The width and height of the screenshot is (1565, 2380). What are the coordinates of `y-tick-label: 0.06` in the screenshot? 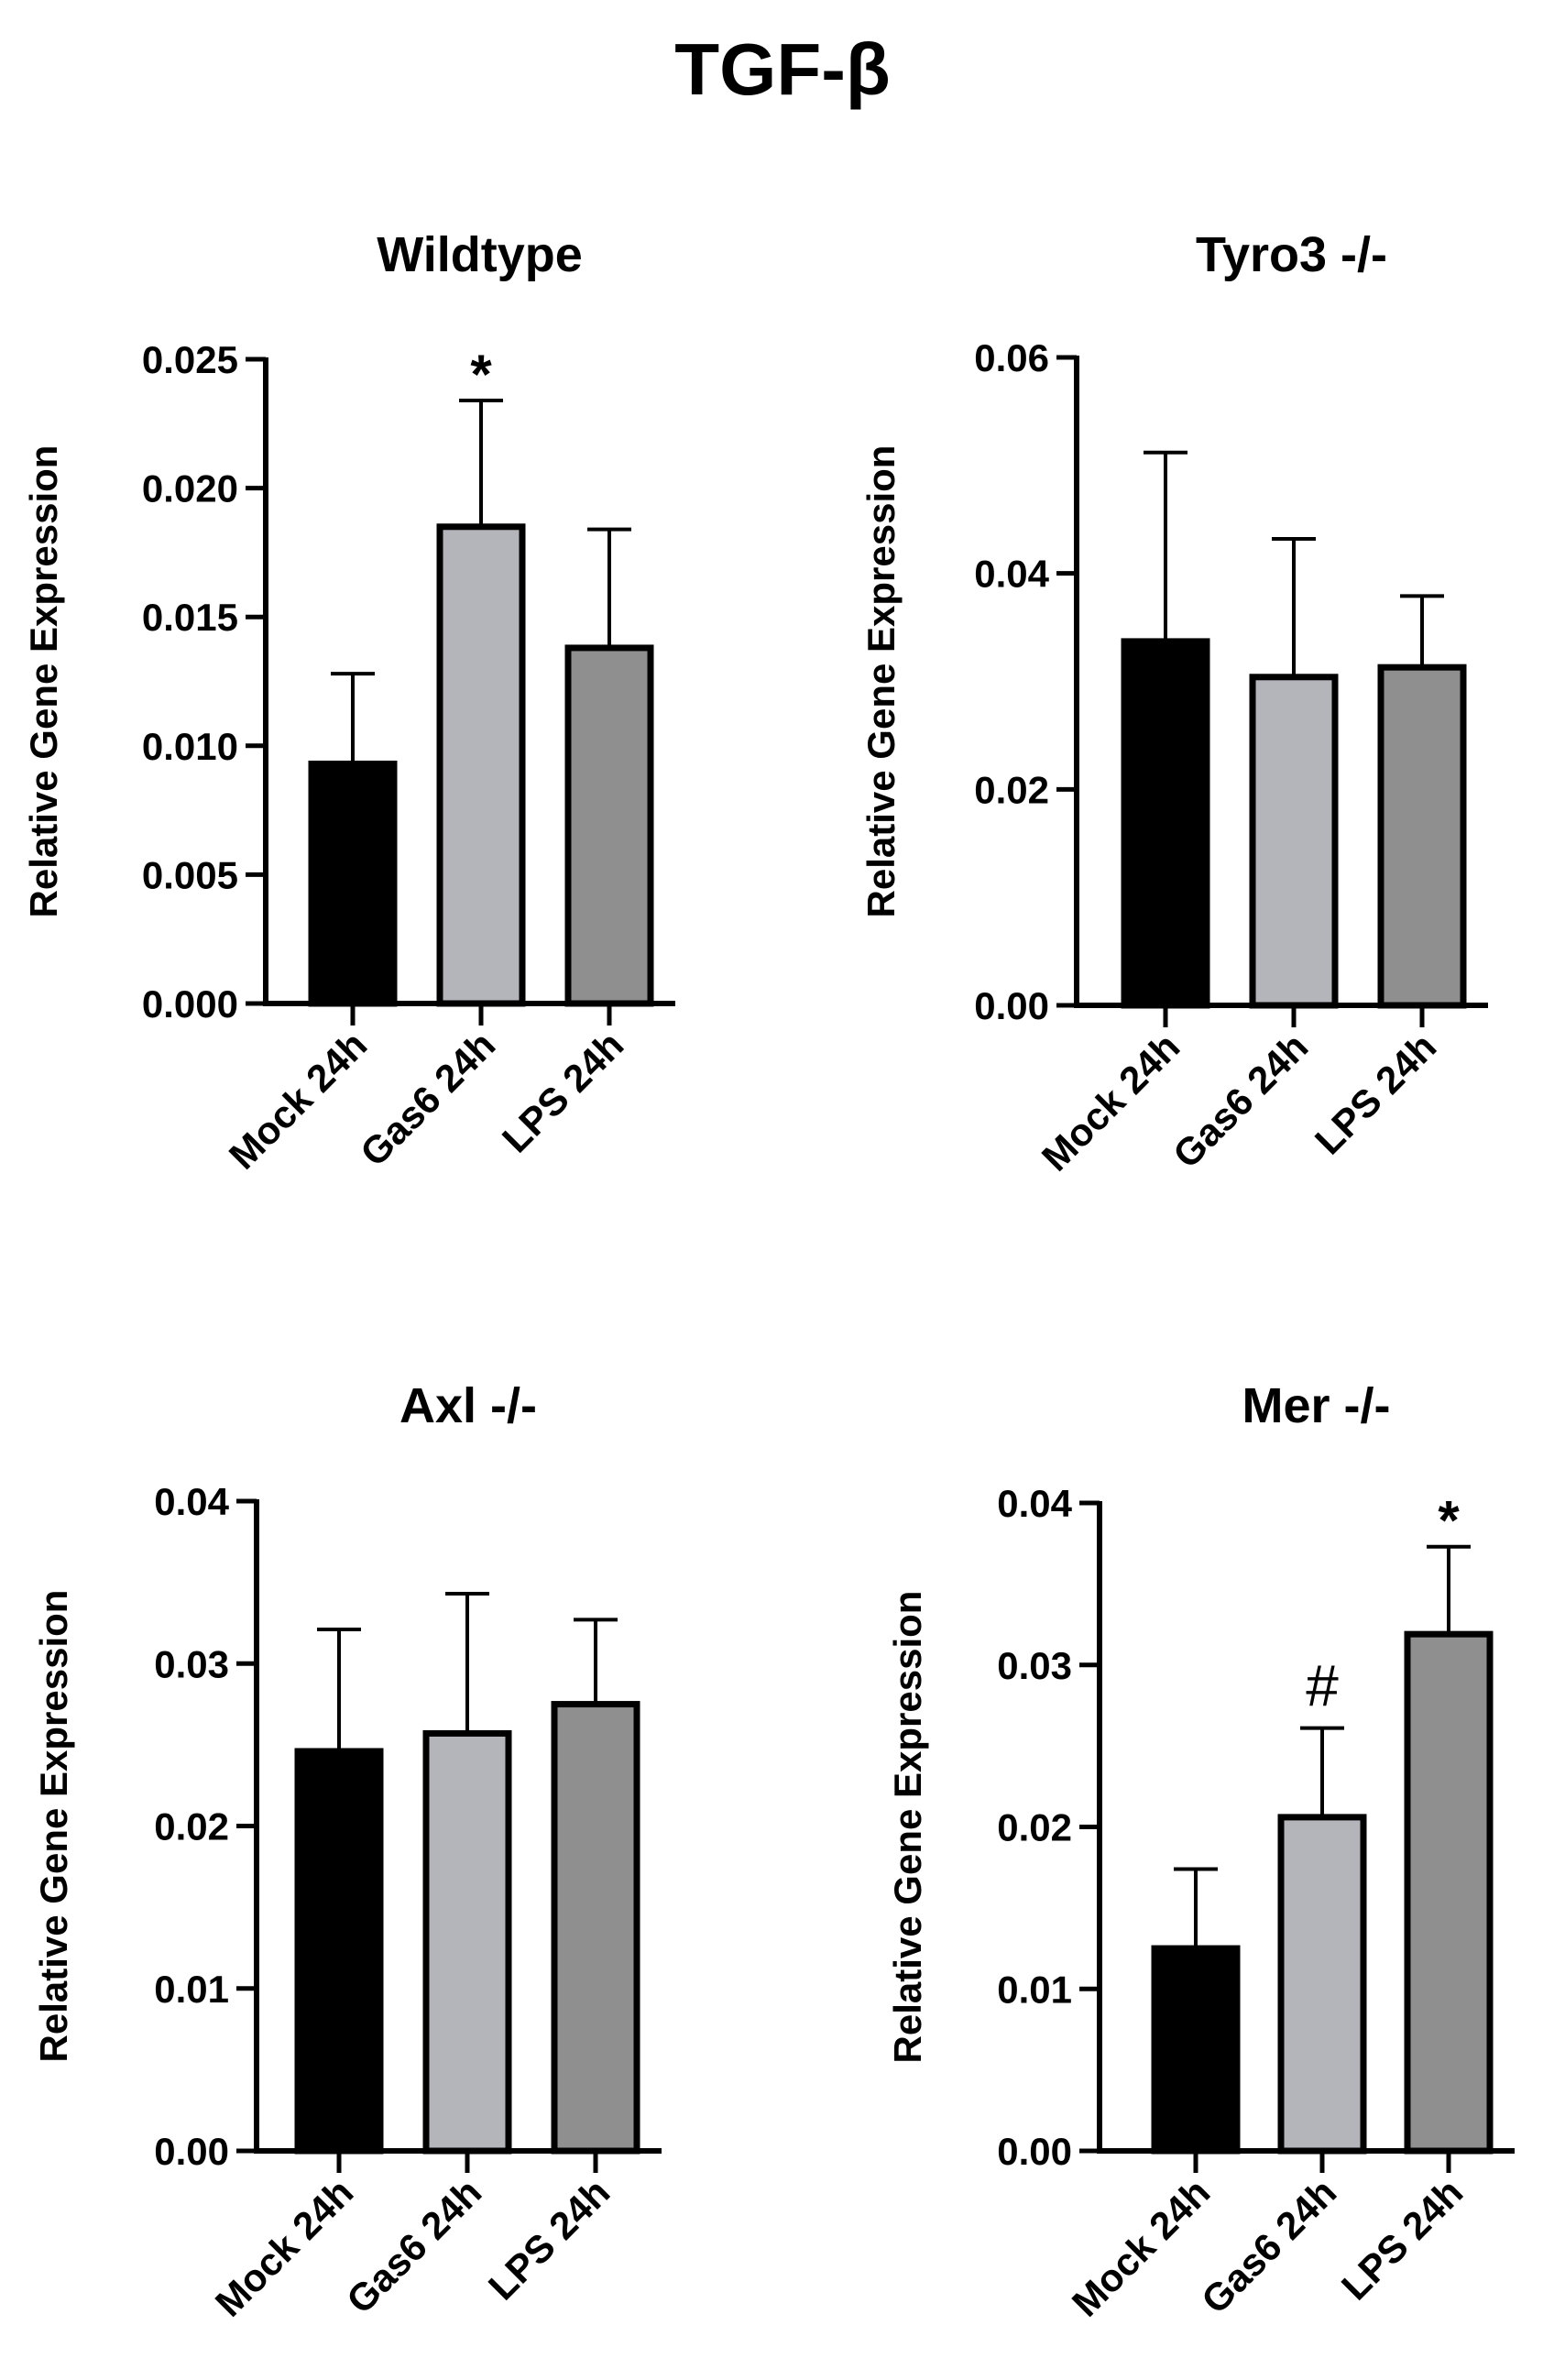 It's located at (1012, 357).